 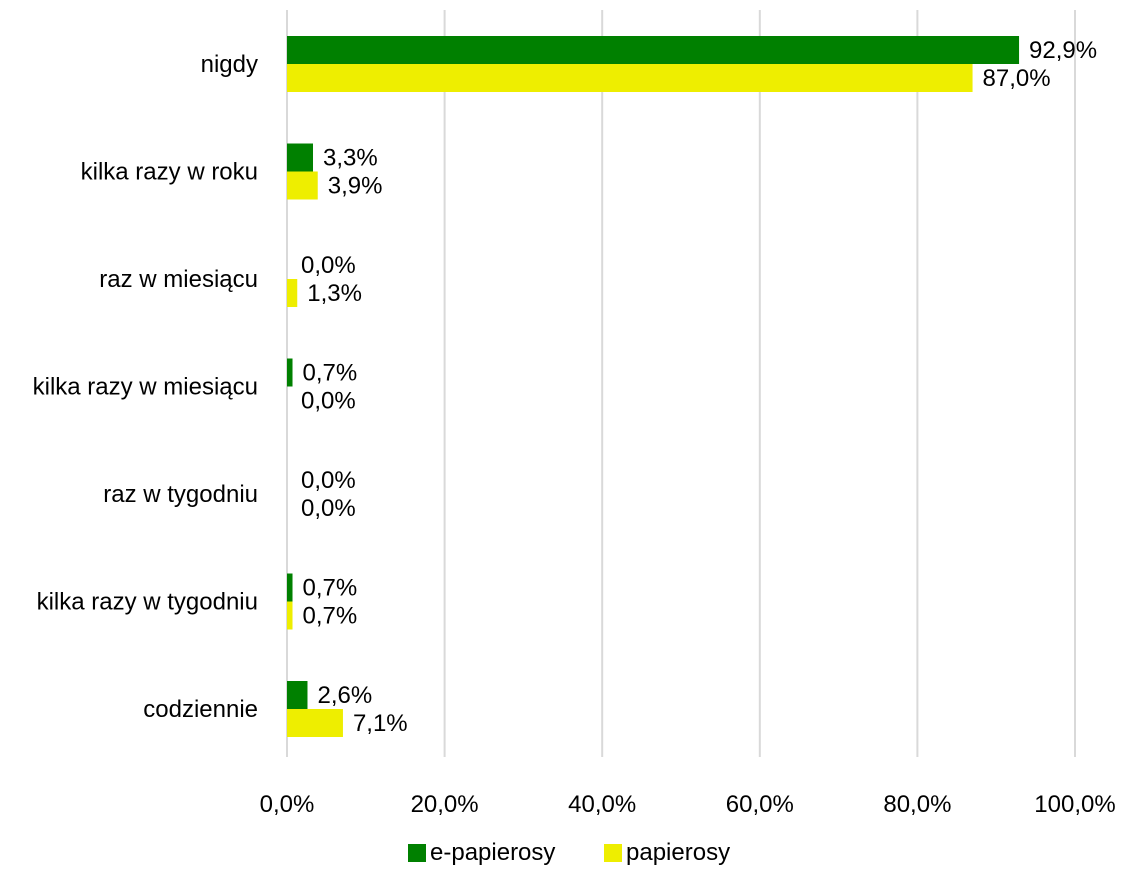 I want to click on category-label: kilka razy w miesiącu, so click(x=145, y=387).